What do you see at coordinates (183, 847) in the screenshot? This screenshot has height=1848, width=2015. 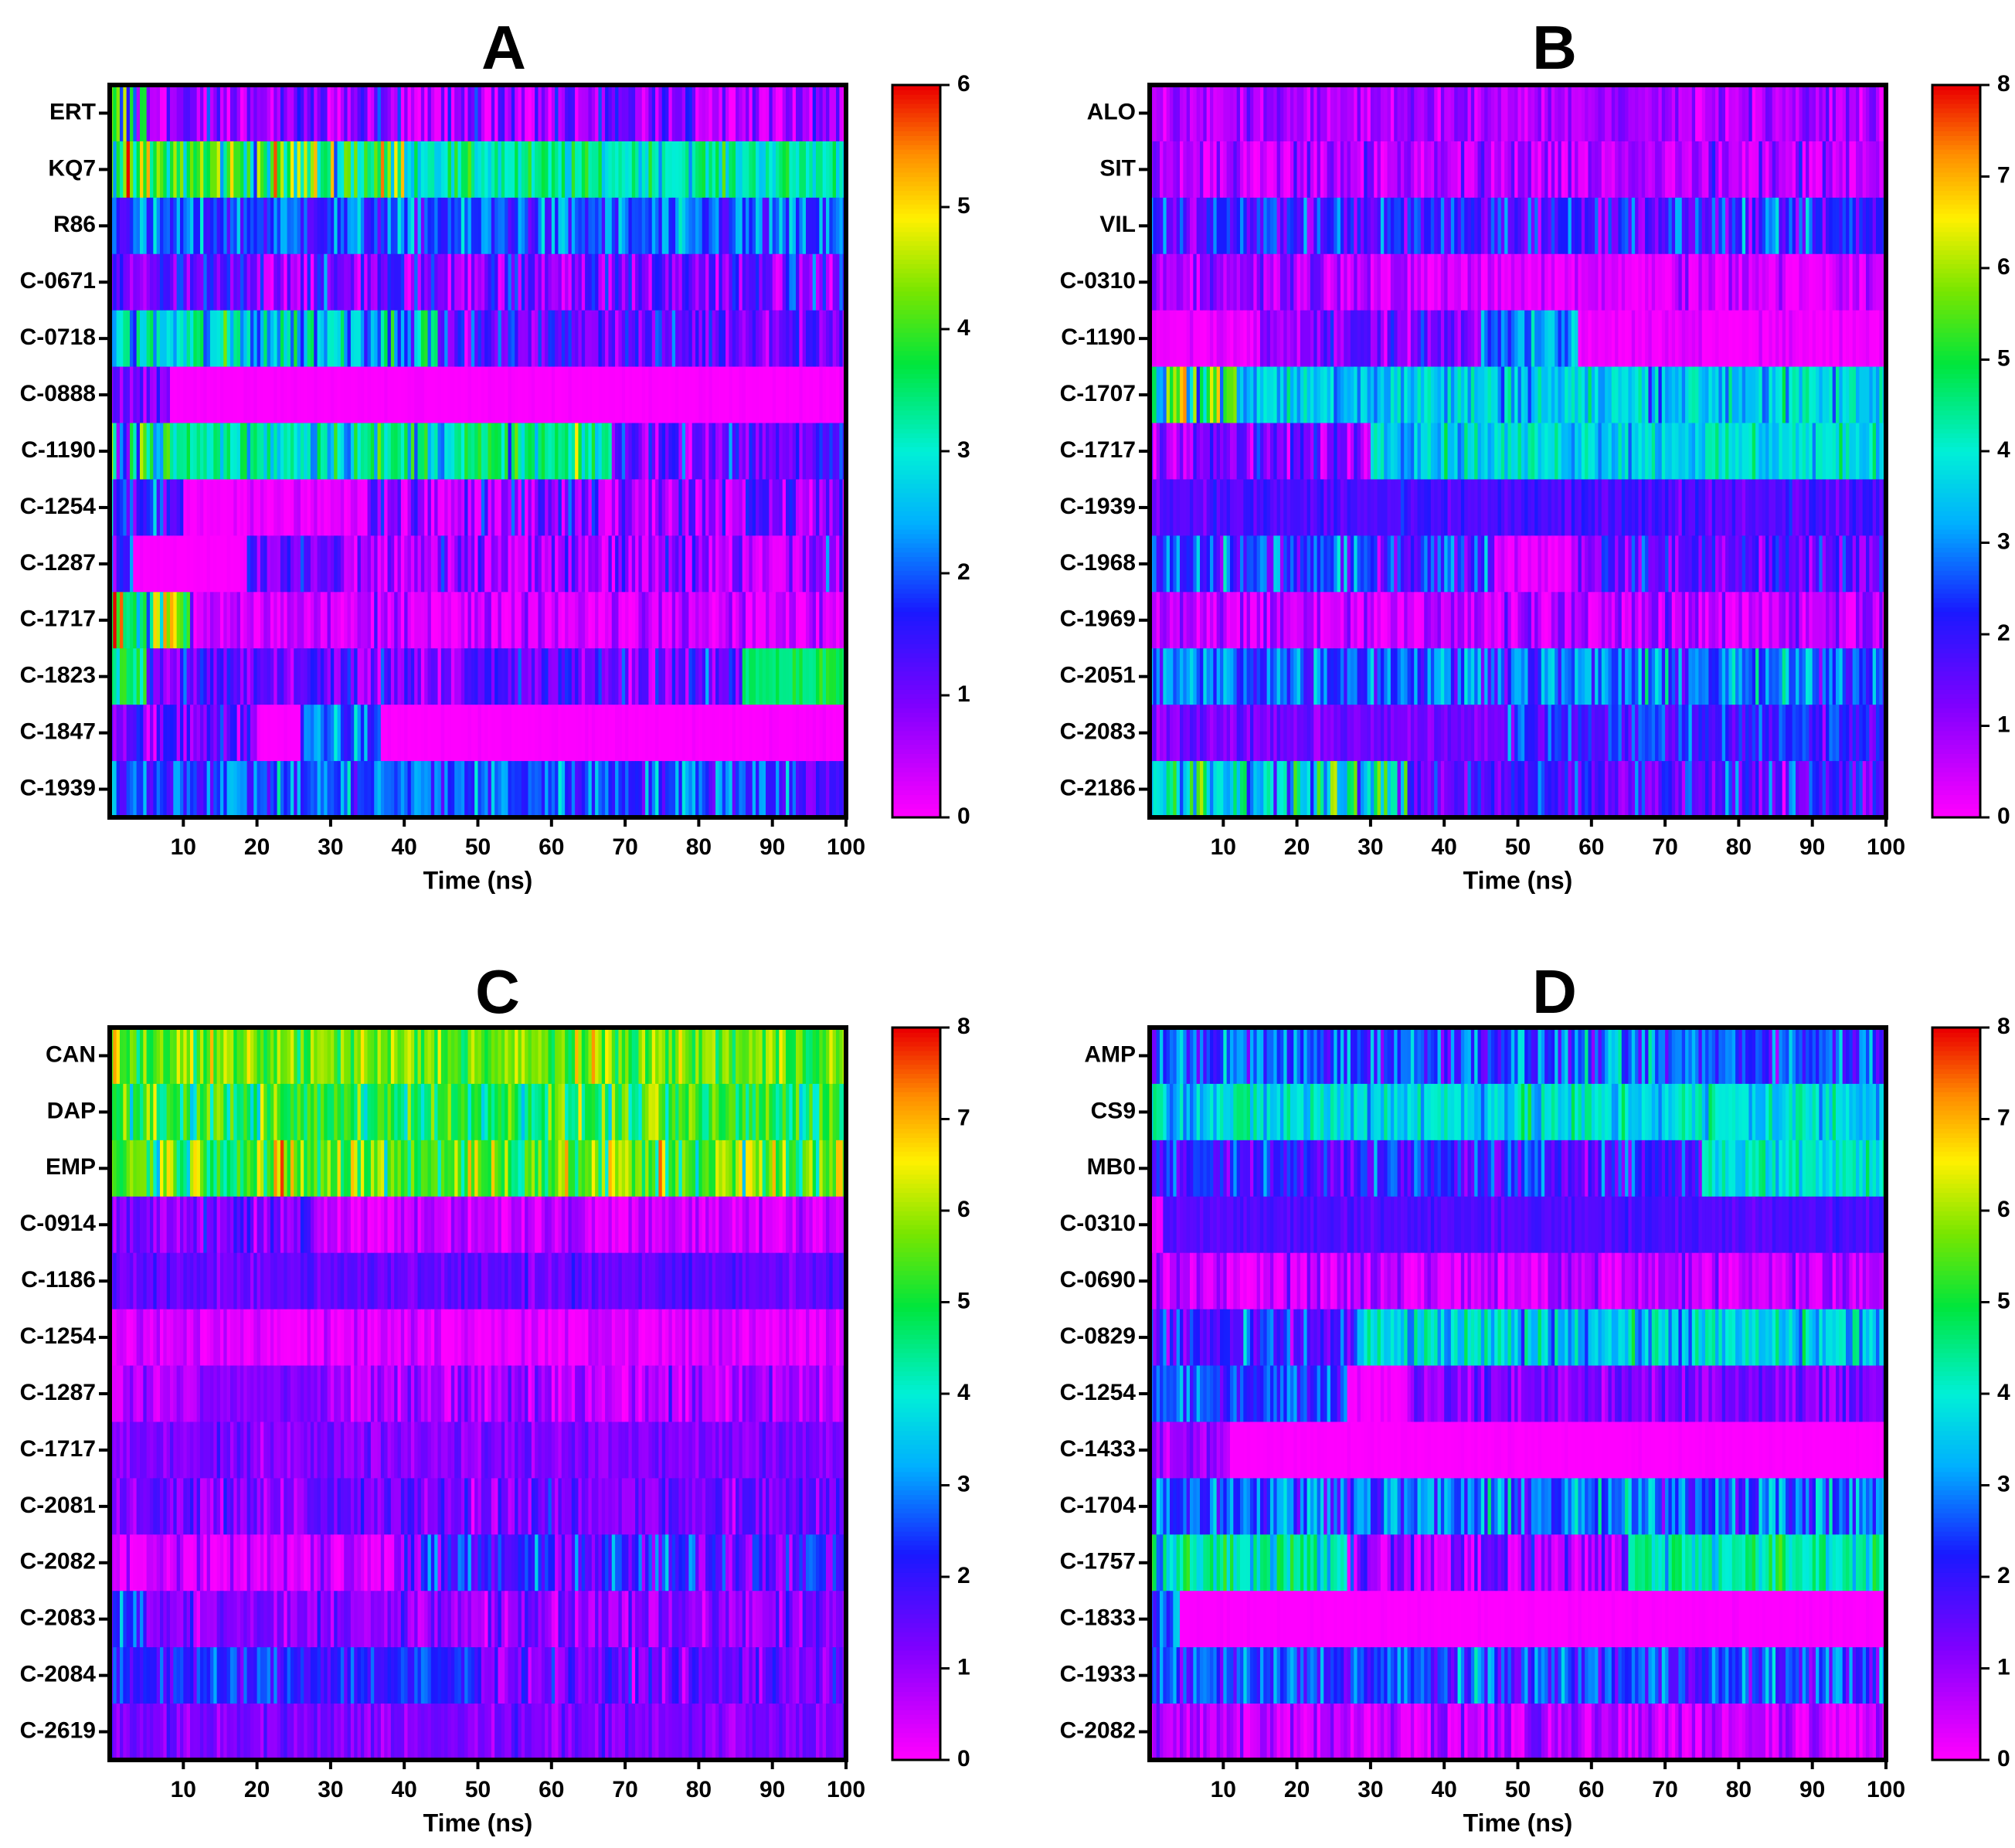 I see `x-tick-label: 10` at bounding box center [183, 847].